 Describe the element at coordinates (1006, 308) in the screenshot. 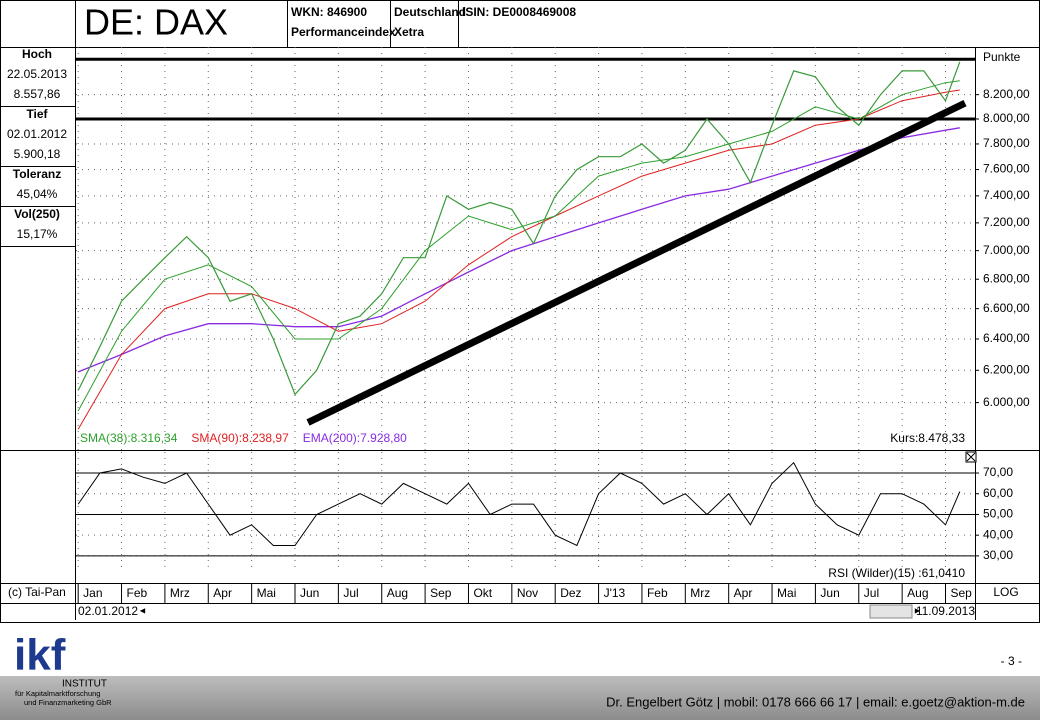

I see `y-tick-label: 6.600,00` at that location.